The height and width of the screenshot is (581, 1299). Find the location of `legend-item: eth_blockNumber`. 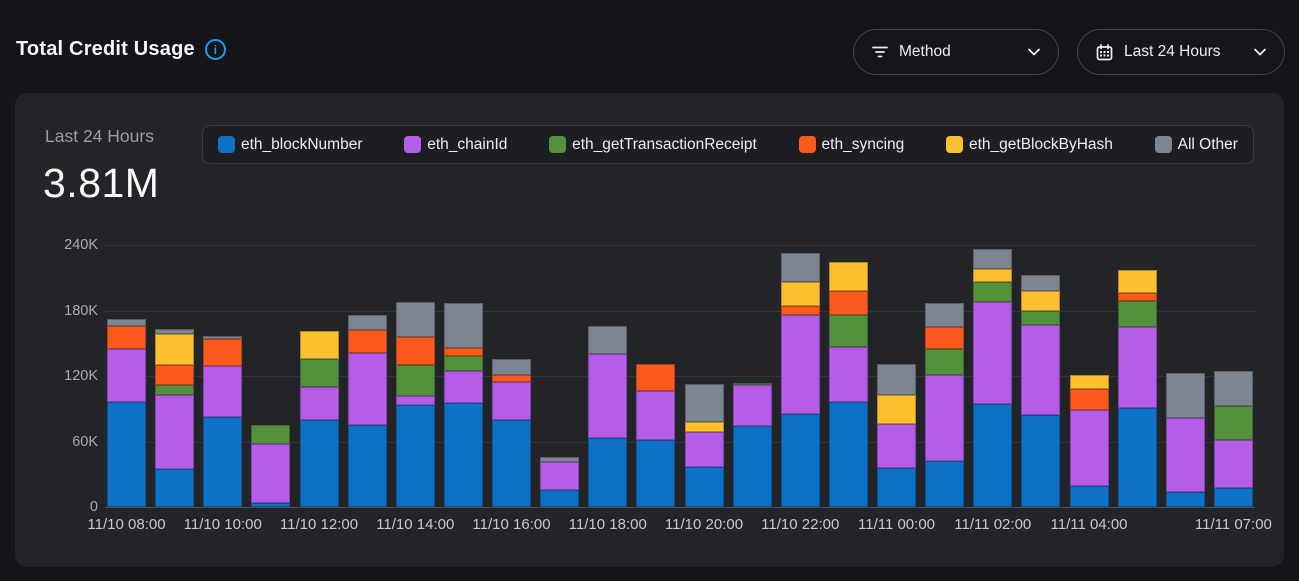

legend-item: eth_blockNumber is located at coordinates (290, 145).